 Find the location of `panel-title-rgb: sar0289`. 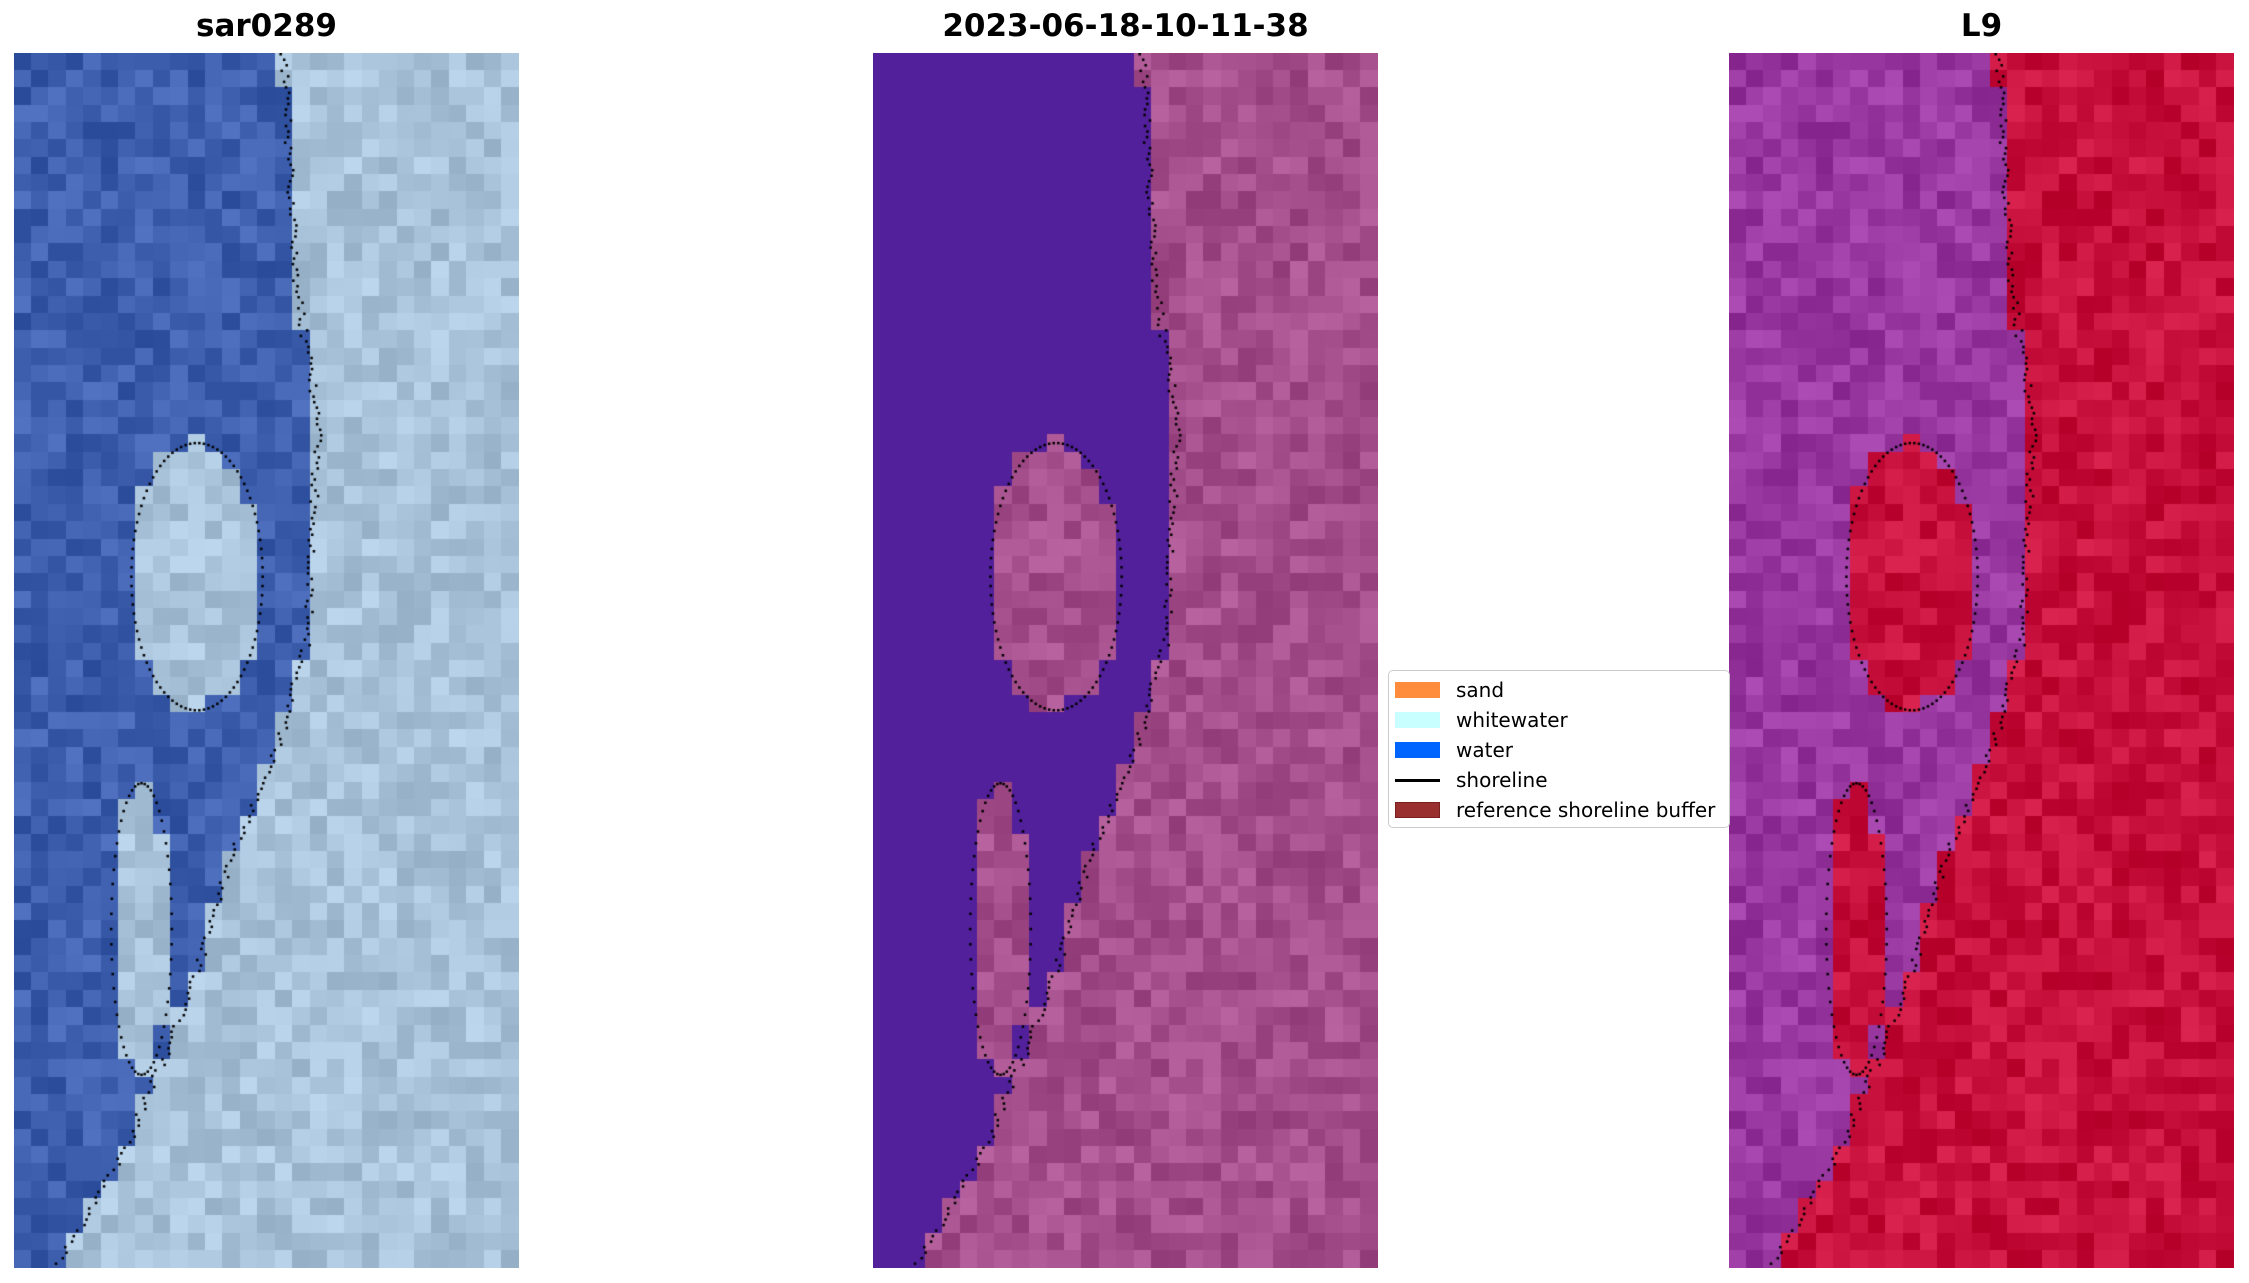

panel-title-rgb: sar0289 is located at coordinates (266, 26).